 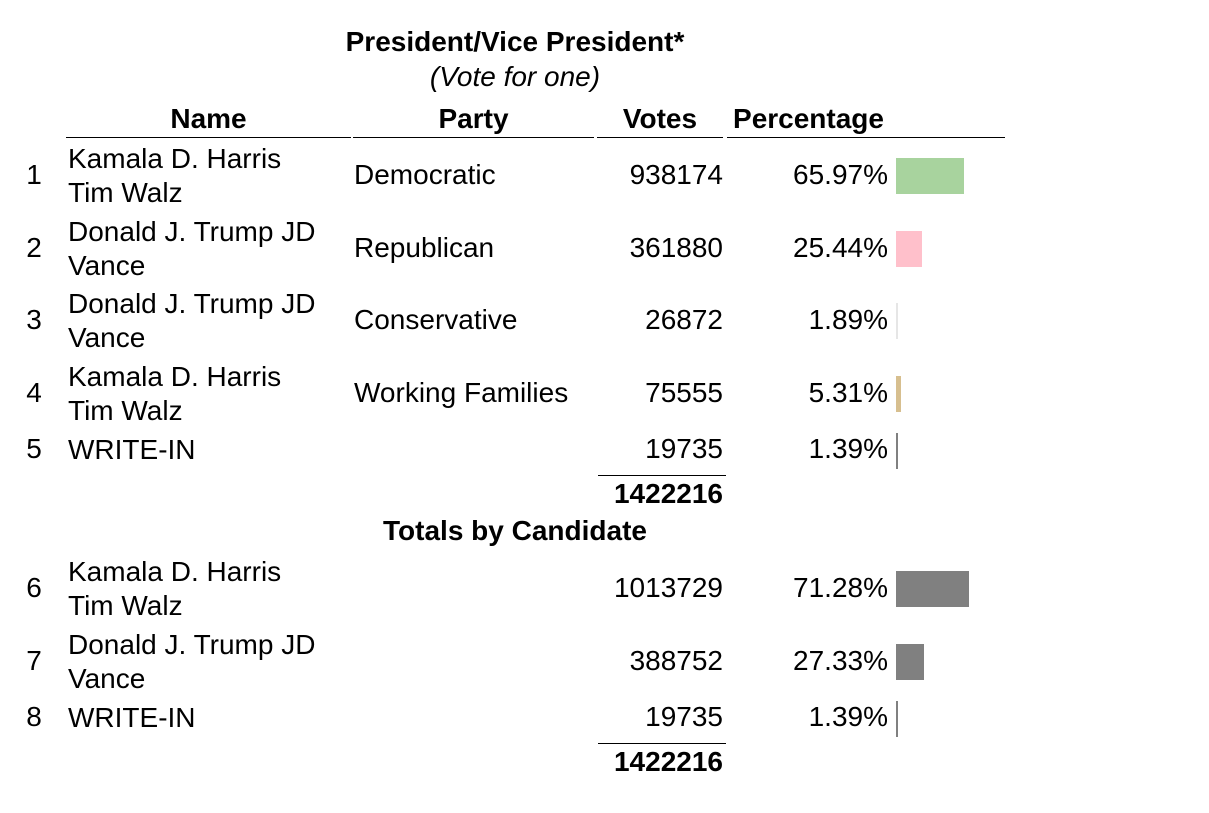 What do you see at coordinates (424, 247) in the screenshot?
I see `party-name: Republican` at bounding box center [424, 247].